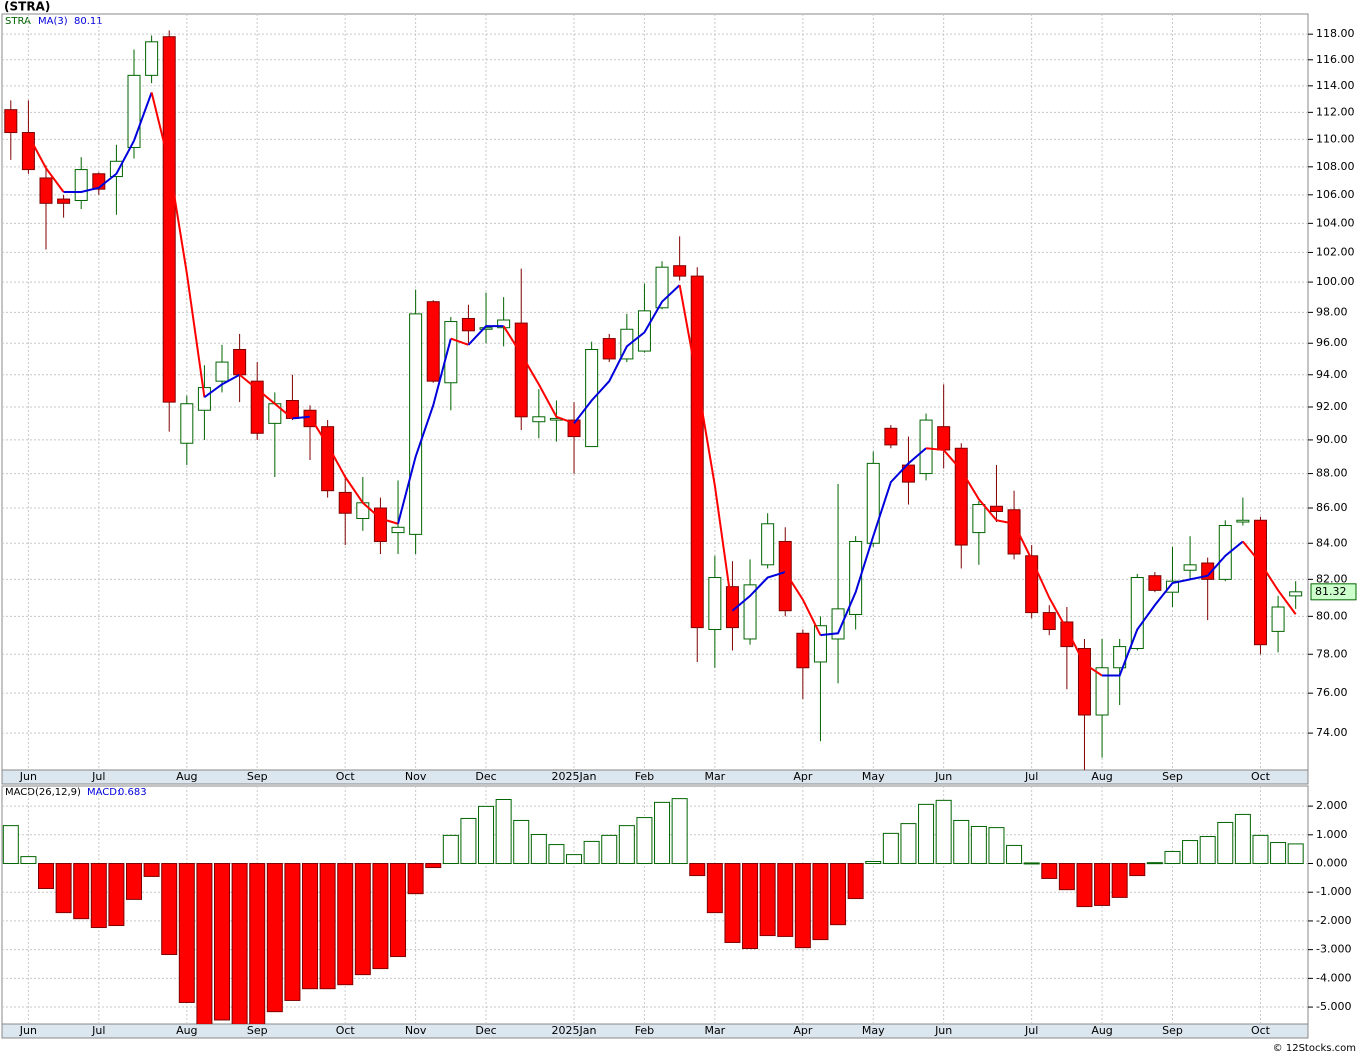  What do you see at coordinates (1333, 949) in the screenshot?
I see `y-tick-label: -3.000` at bounding box center [1333, 949].